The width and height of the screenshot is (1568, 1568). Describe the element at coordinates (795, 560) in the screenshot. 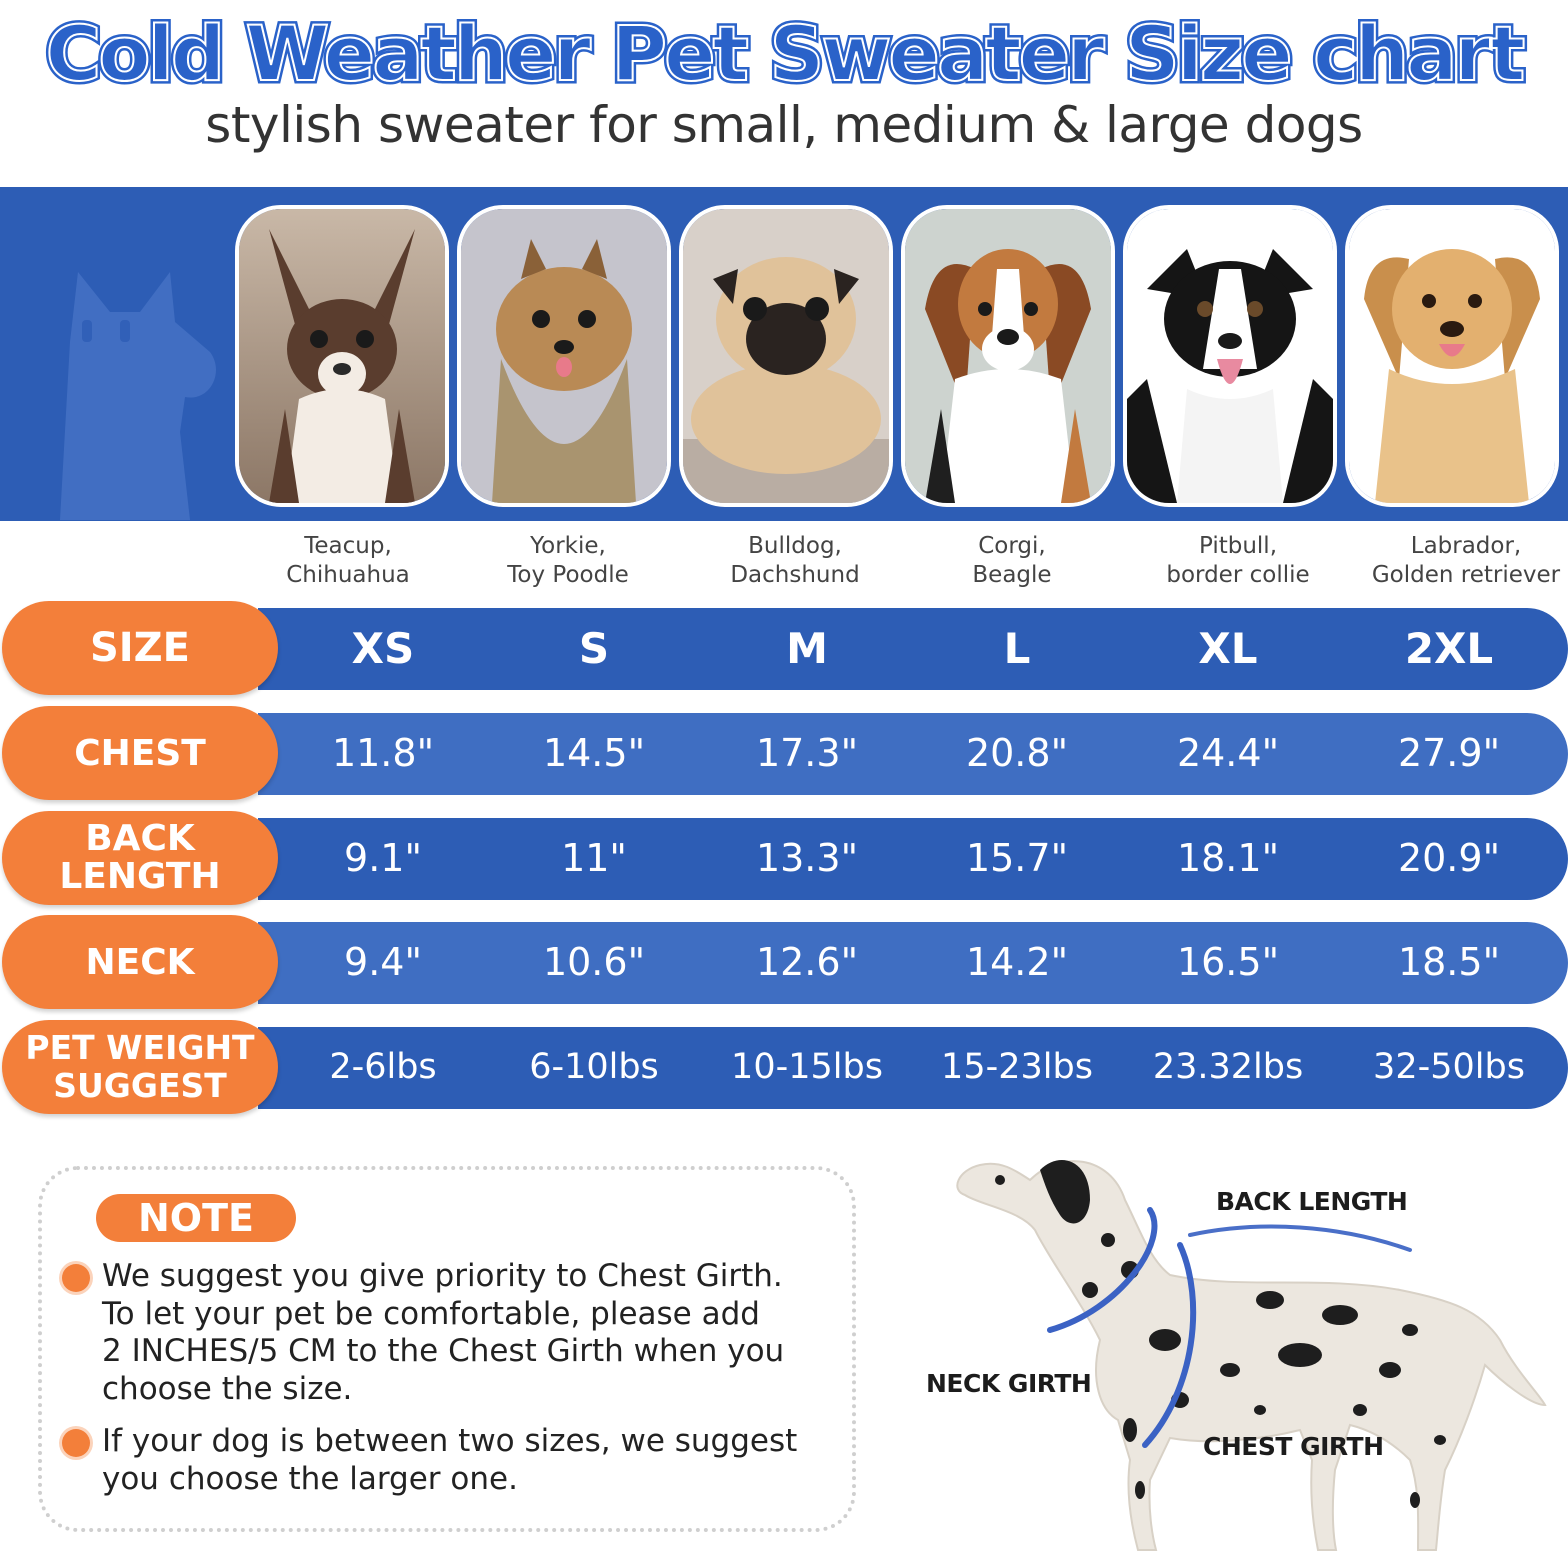

I see `breed-label-m: Bulldog, Dachshund` at that location.